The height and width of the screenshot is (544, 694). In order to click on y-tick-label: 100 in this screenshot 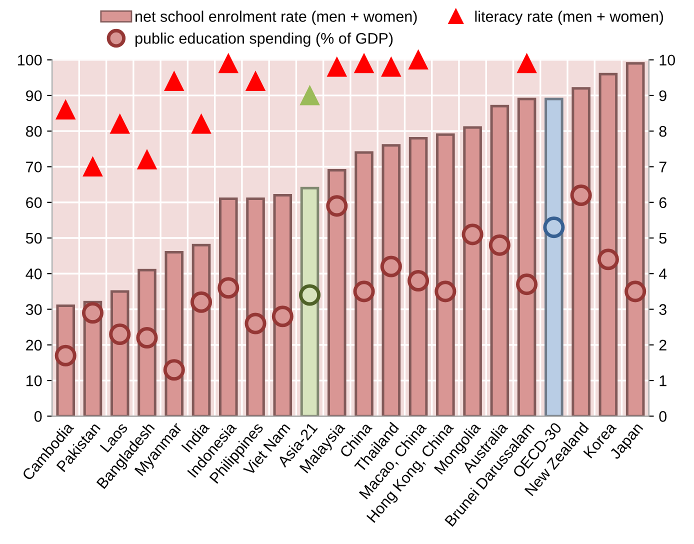, I will do `click(30, 60)`.